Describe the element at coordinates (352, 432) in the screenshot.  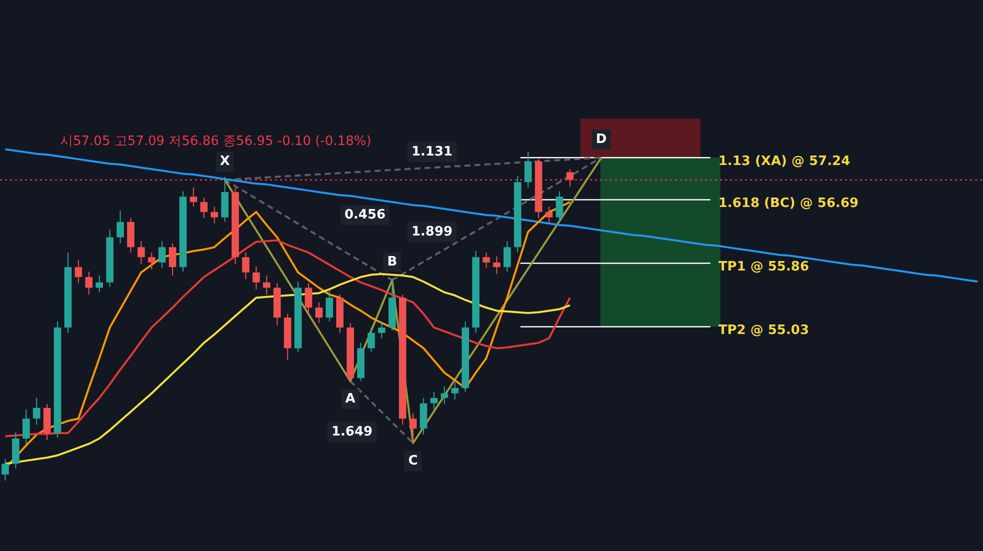
I see `annotation: 1.649` at that location.